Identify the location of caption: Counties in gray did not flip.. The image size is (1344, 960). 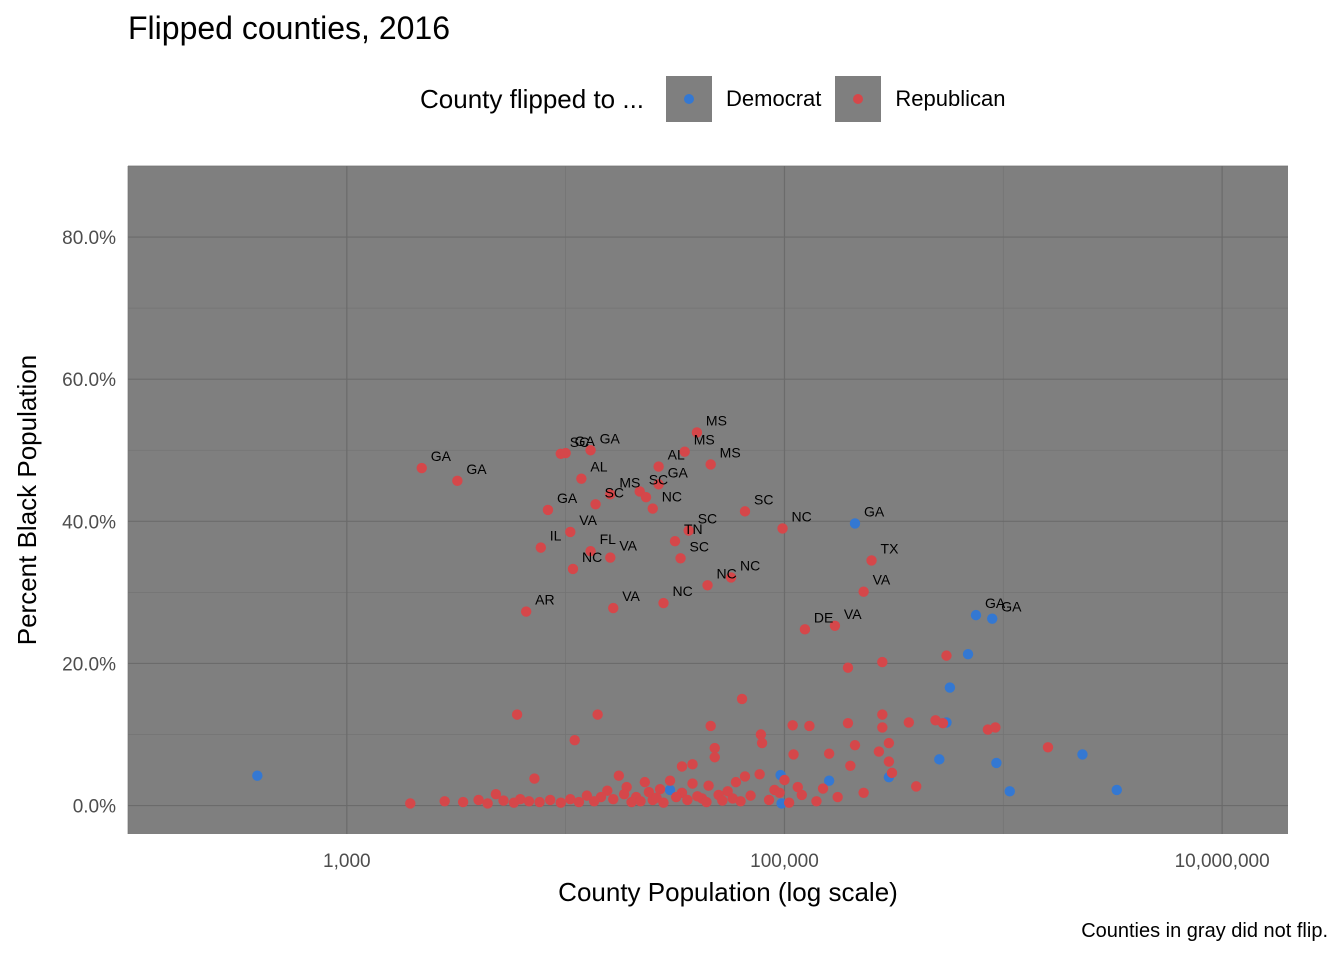
(1204, 931).